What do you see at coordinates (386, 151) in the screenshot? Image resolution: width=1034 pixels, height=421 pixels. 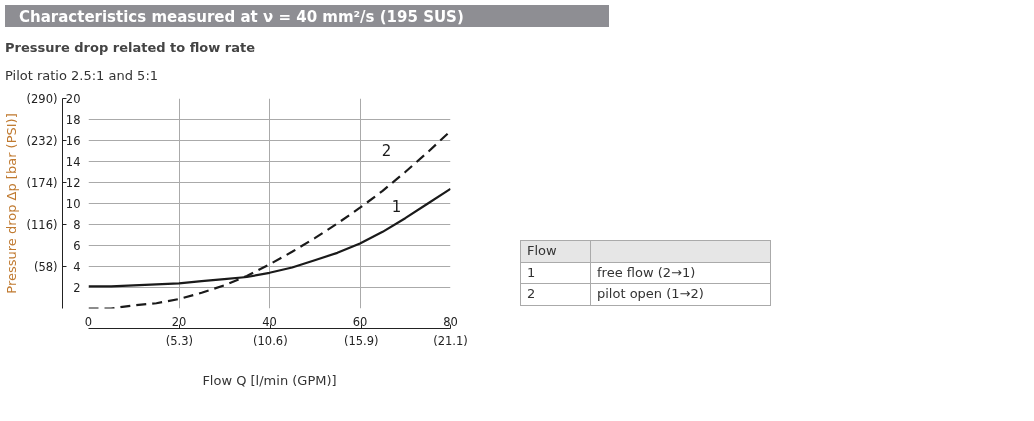 I see `series-label: 2` at bounding box center [386, 151].